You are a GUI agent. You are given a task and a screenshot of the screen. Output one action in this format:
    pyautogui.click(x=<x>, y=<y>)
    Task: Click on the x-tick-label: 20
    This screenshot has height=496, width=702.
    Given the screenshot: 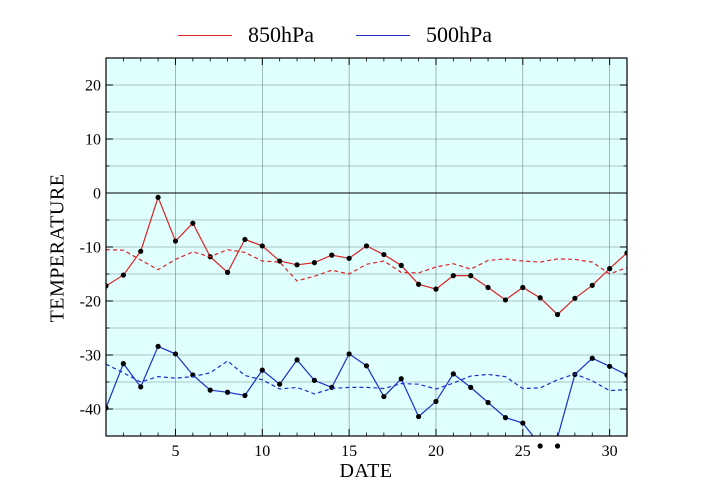 What is the action you would take?
    pyautogui.click(x=436, y=451)
    